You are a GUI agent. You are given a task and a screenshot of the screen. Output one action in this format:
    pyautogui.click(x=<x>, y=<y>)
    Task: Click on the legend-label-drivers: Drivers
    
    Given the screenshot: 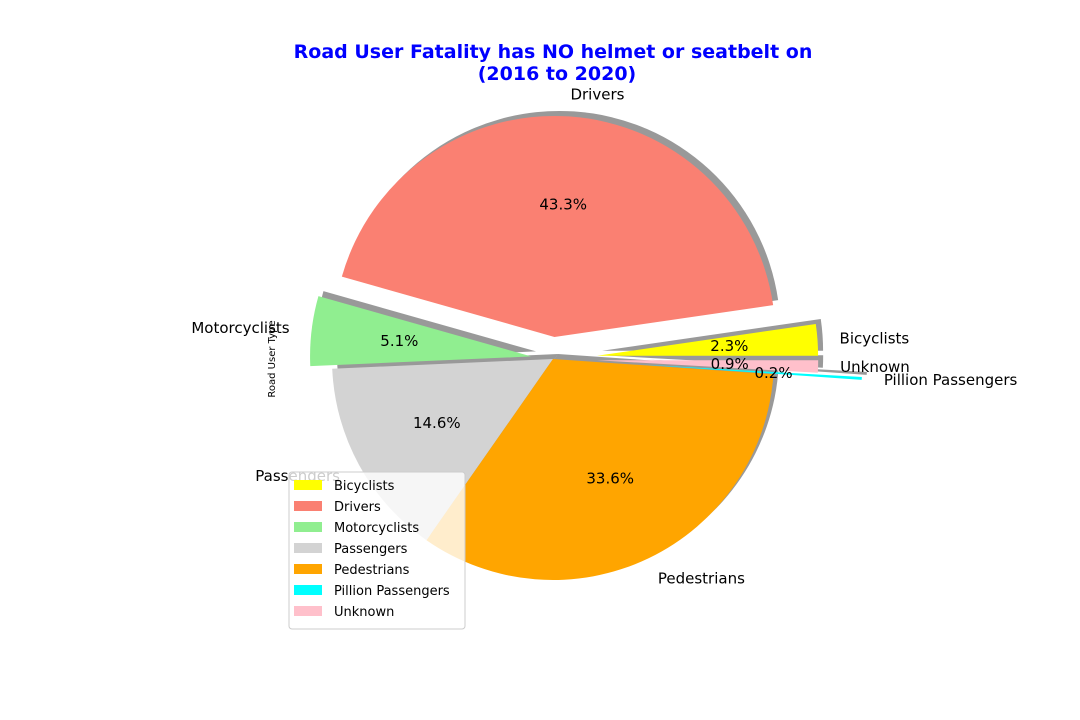 What is the action you would take?
    pyautogui.click(x=357, y=507)
    